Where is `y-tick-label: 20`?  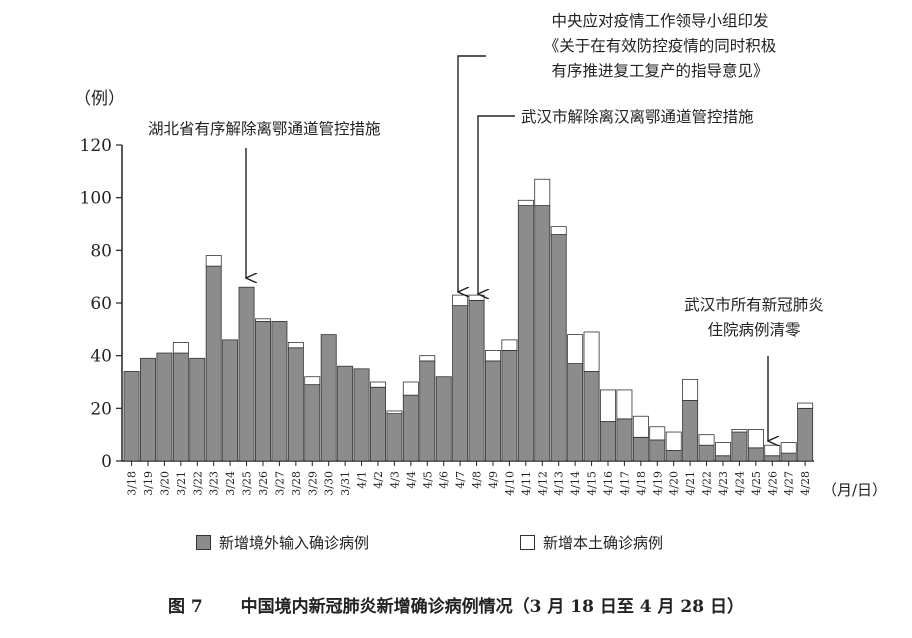
y-tick-label: 20 is located at coordinates (101, 409).